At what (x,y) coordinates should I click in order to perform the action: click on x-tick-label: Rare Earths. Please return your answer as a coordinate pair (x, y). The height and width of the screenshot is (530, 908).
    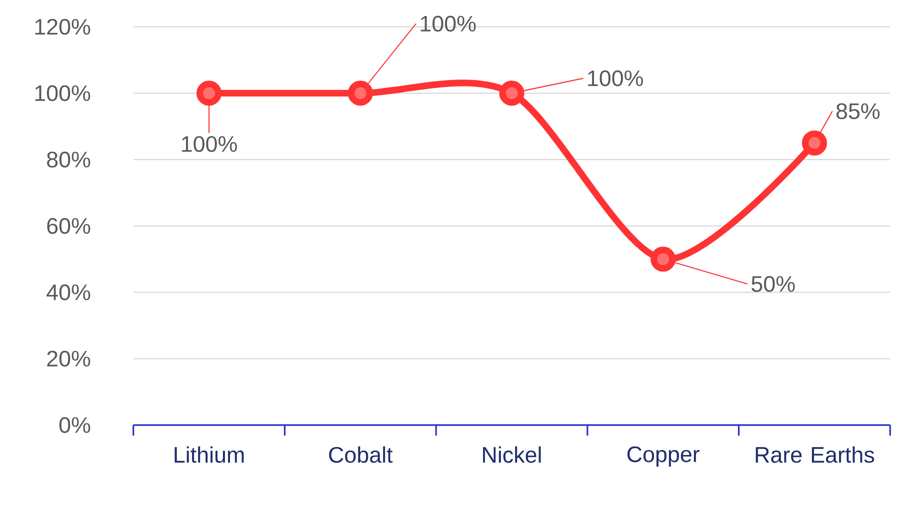
    Looking at the image, I should click on (815, 454).